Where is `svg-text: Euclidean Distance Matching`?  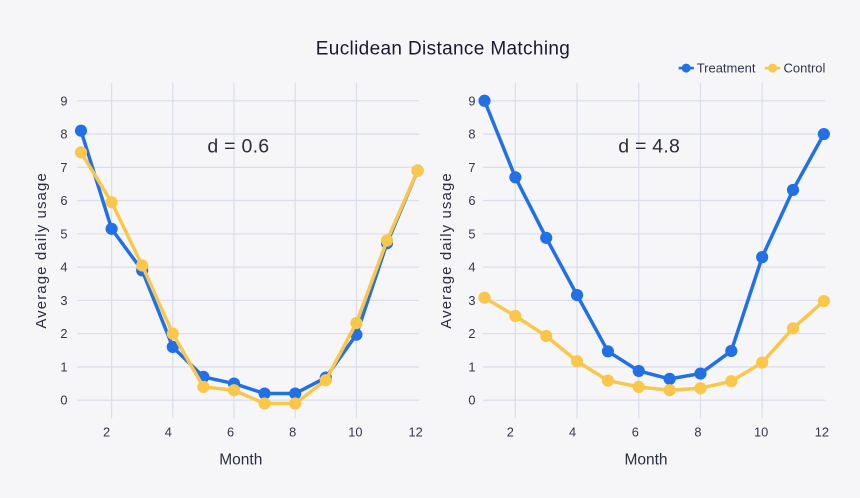 svg-text: Euclidean Distance Matching is located at coordinates (443, 48).